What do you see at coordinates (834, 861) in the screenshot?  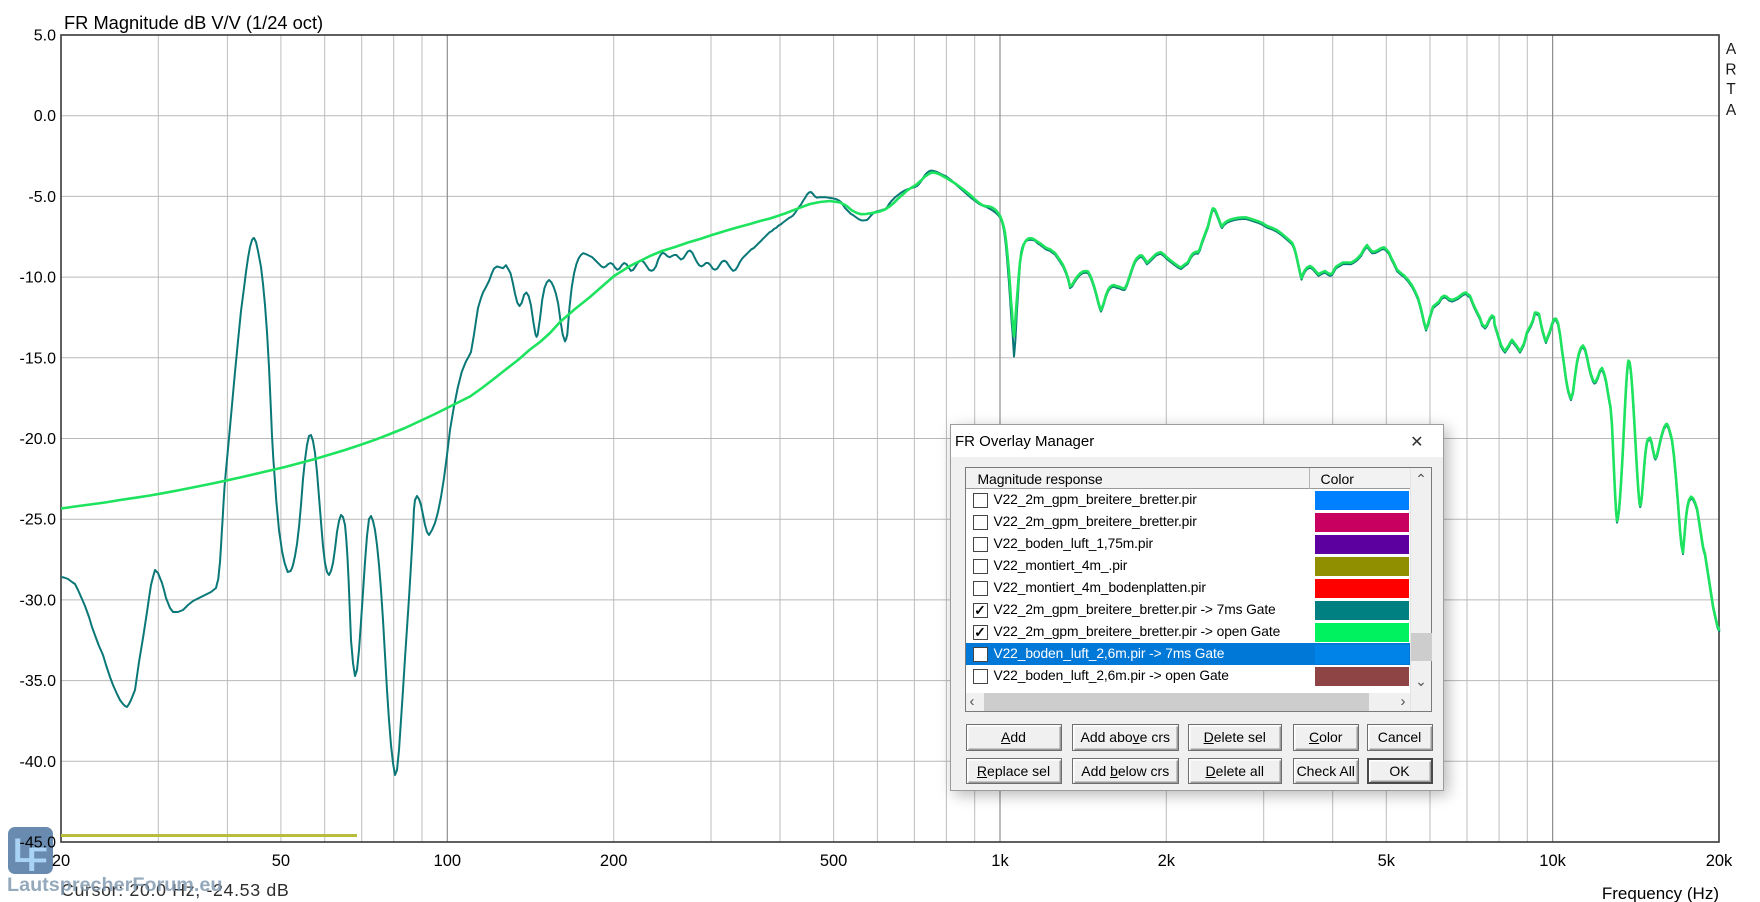 I see `svg-text: 500` at bounding box center [834, 861].